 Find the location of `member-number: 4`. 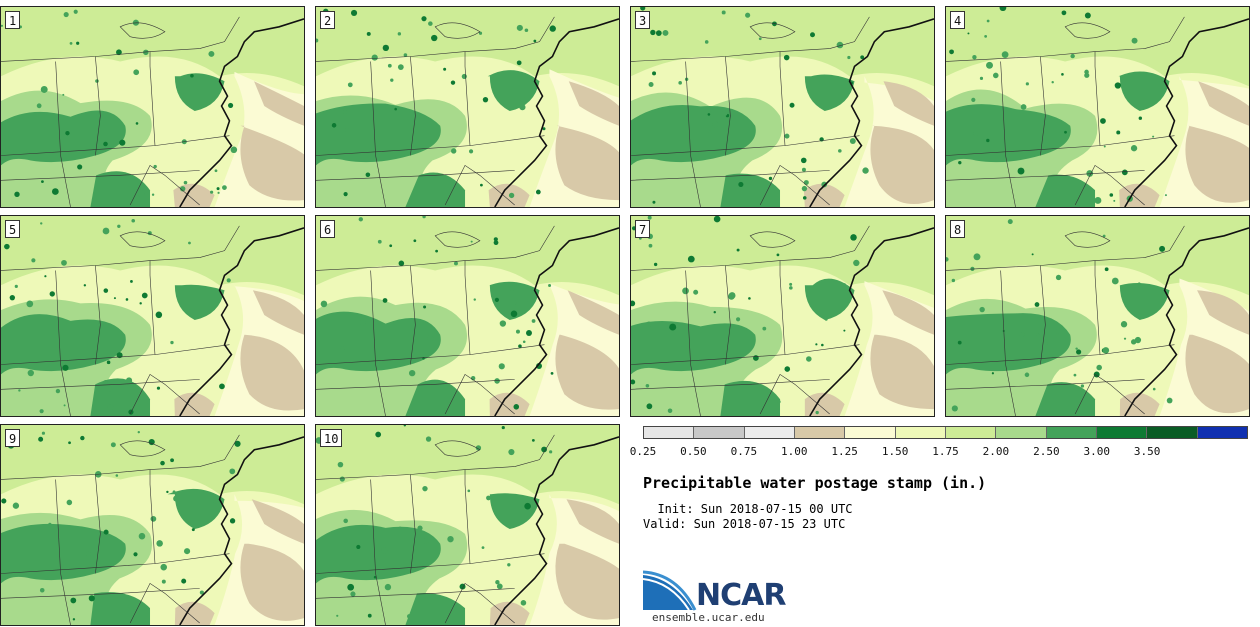

member-number: 4 is located at coordinates (958, 20).